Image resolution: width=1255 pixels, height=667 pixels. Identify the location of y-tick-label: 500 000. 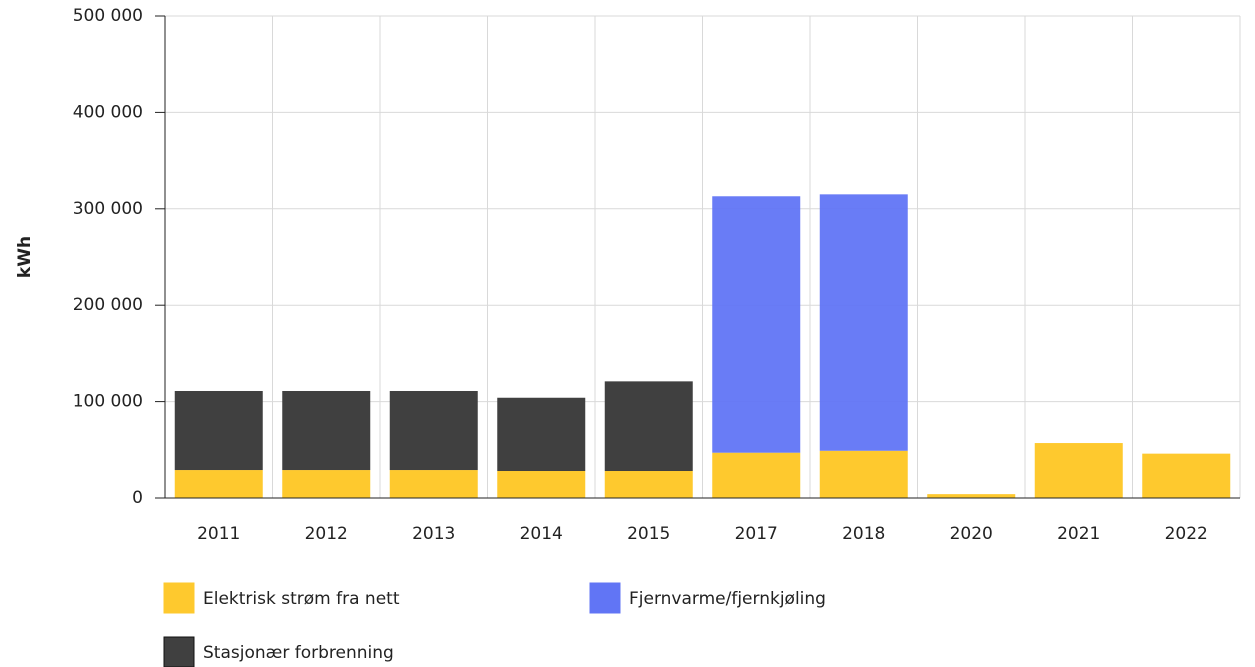
(108, 16).